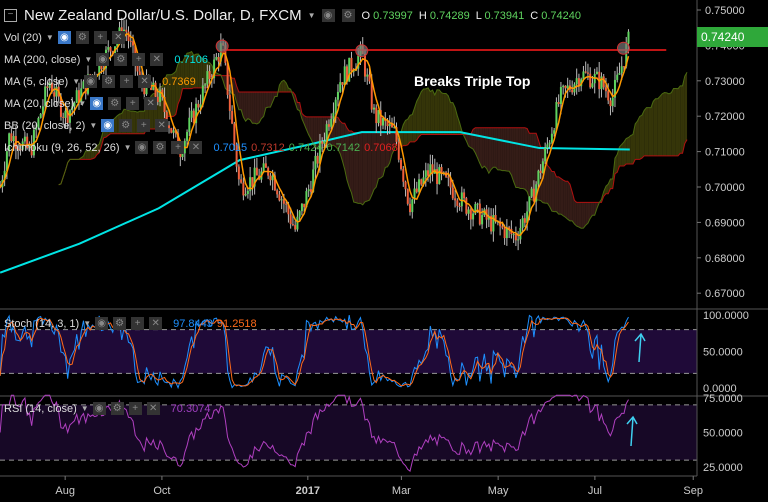 The height and width of the screenshot is (502, 768). I want to click on indicator-legend: BB (20, close, 2) ▼ ◉ ⚙ + ✕, so click(86, 125).